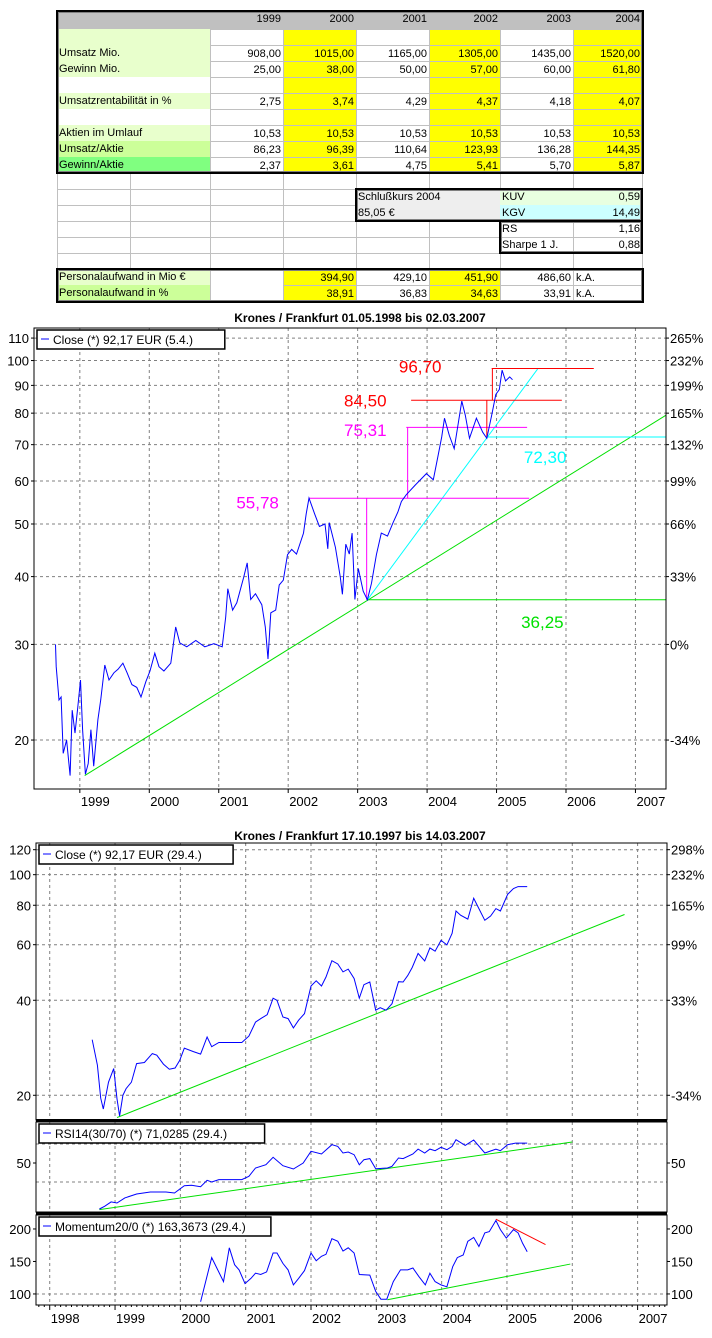 Image resolution: width=712 pixels, height=1338 pixels. What do you see at coordinates (20, 1261) in the screenshot?
I see `y-tick-label: 150` at bounding box center [20, 1261].